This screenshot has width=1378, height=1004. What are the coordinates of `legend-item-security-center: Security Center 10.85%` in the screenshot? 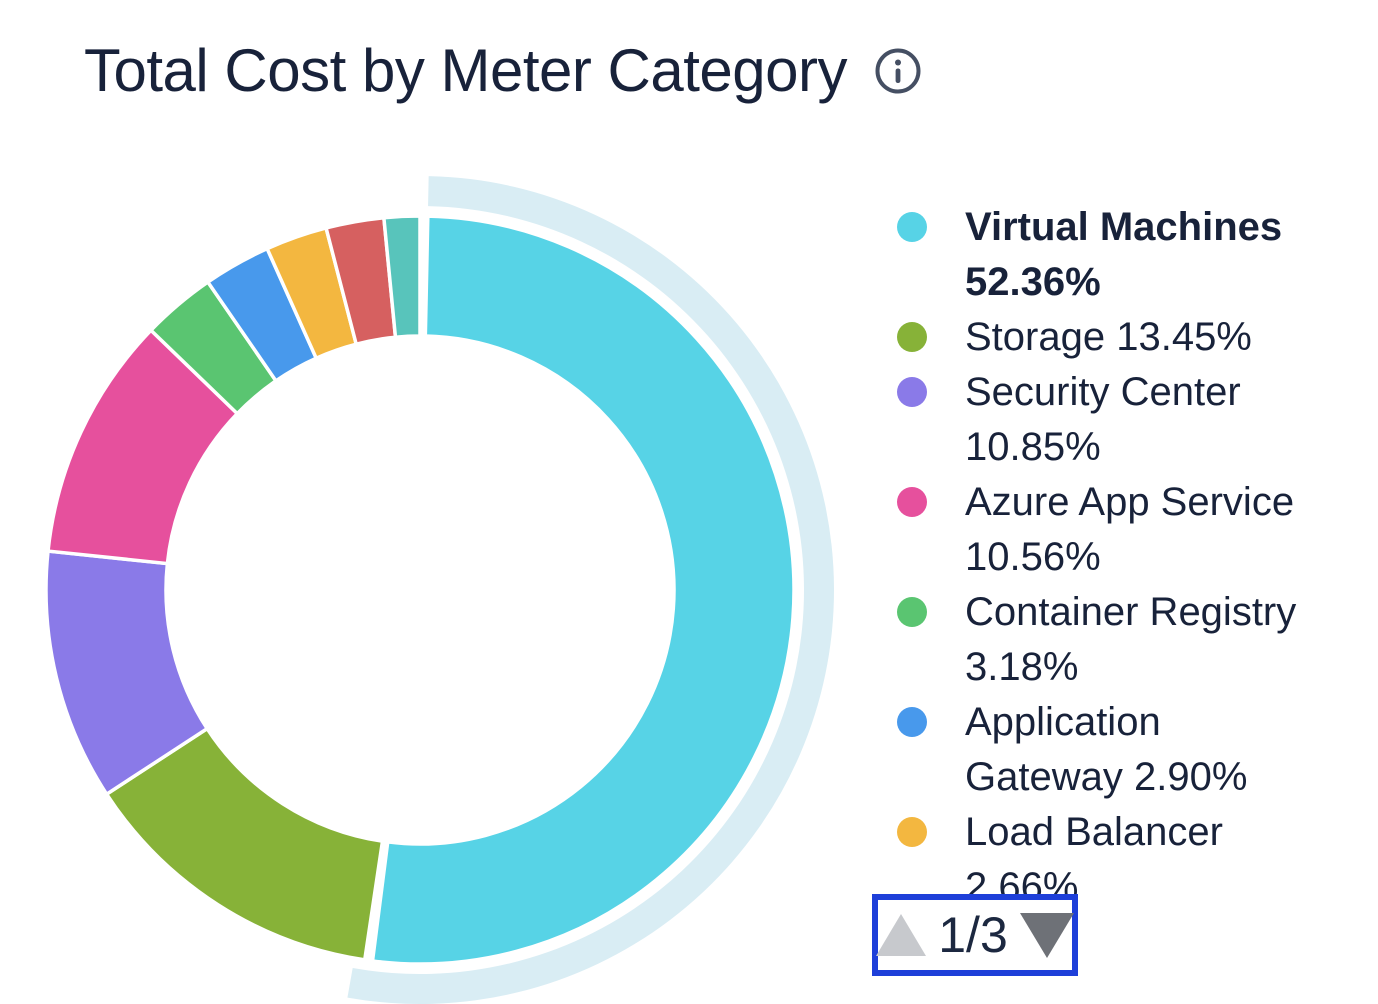 It's located at (1137, 420).